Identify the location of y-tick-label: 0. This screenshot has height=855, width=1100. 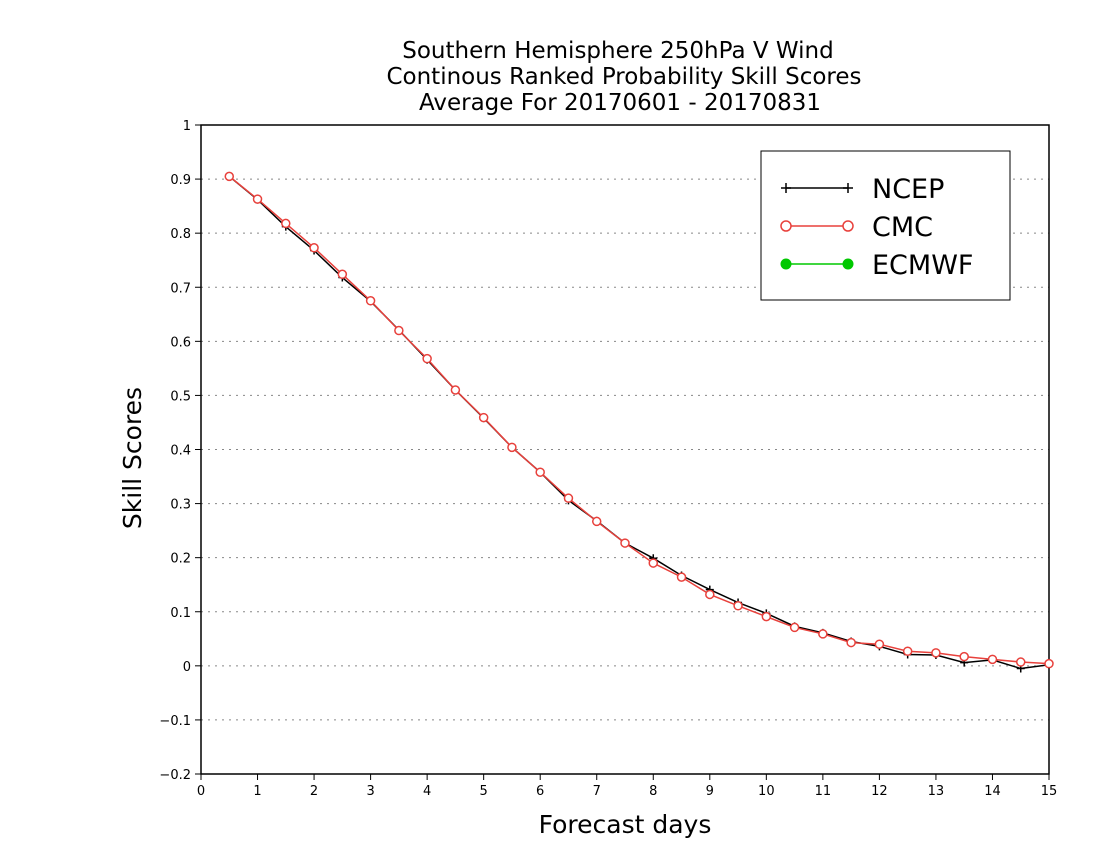
(187, 667).